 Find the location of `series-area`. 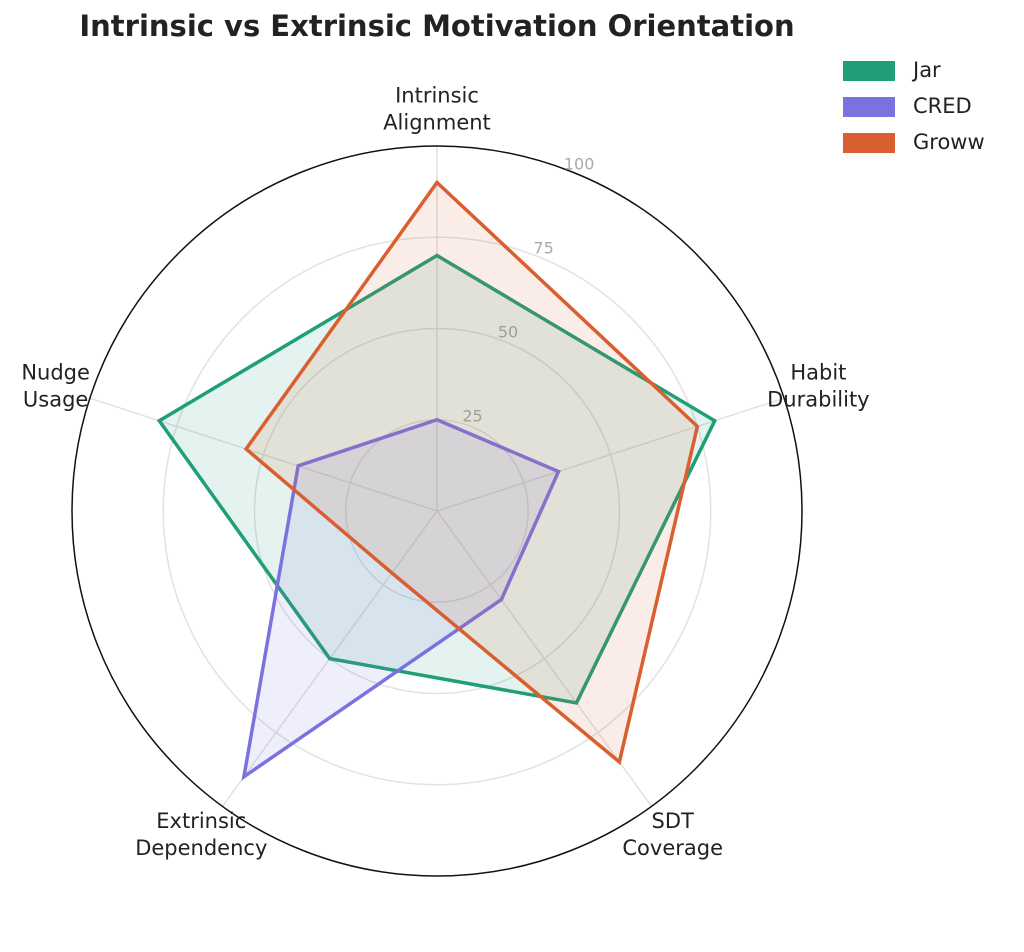

series-area is located at coordinates (401, 598).